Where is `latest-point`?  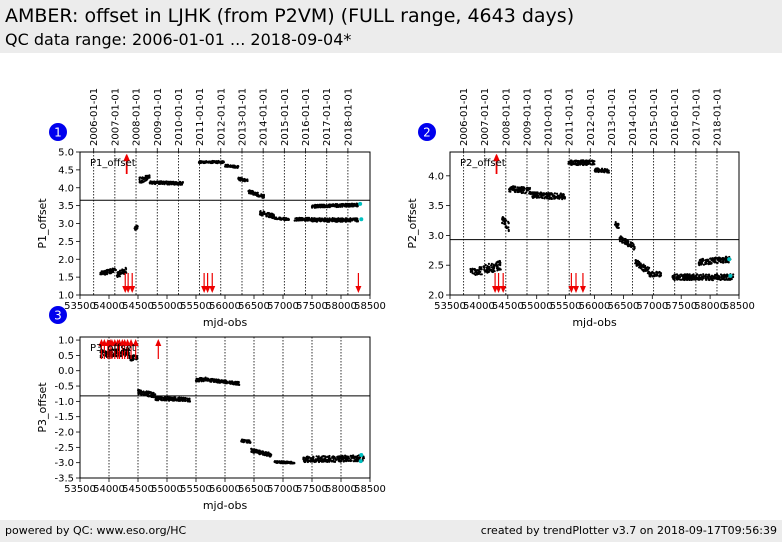
latest-point is located at coordinates (729, 259).